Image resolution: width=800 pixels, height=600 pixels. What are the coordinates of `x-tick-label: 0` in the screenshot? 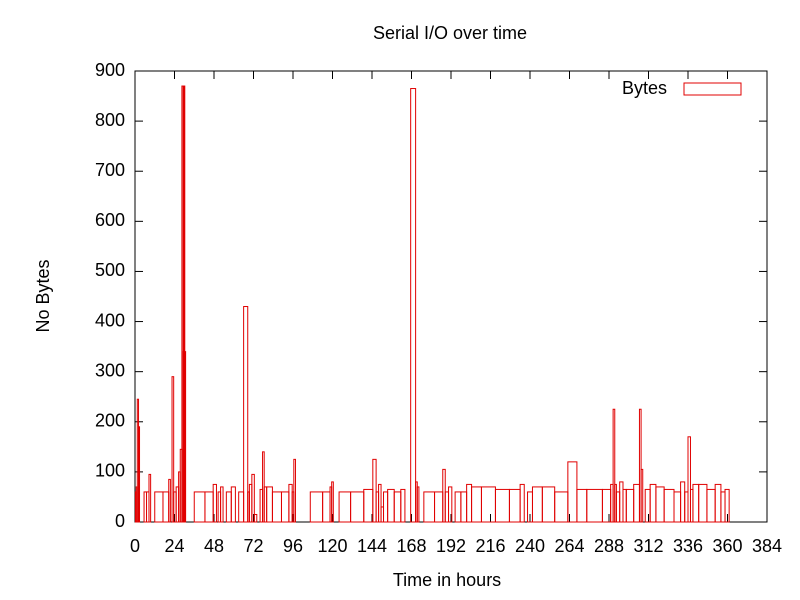 It's located at (135, 546).